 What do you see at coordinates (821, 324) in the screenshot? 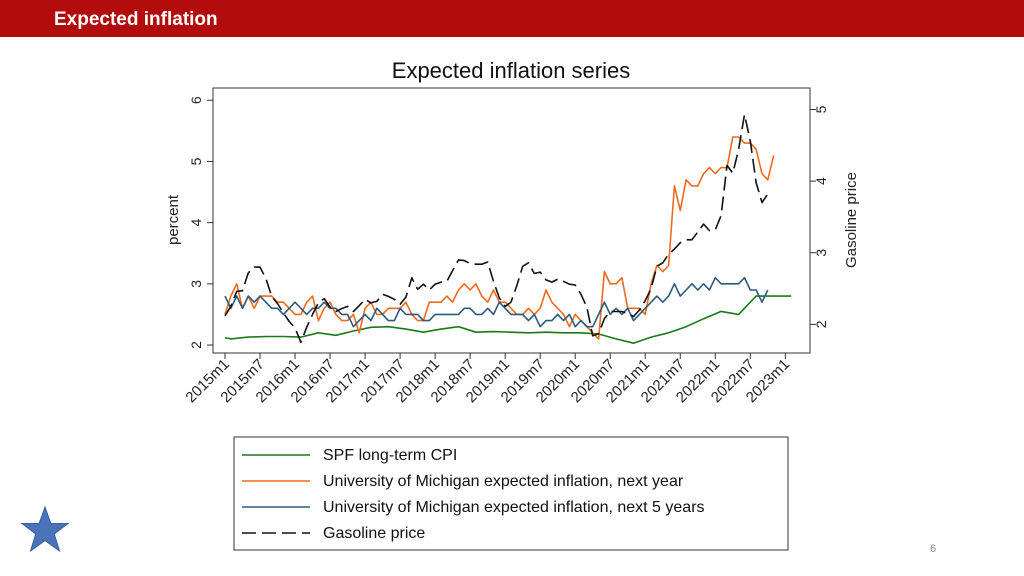
I see `y2-tick-label: 2` at bounding box center [821, 324].